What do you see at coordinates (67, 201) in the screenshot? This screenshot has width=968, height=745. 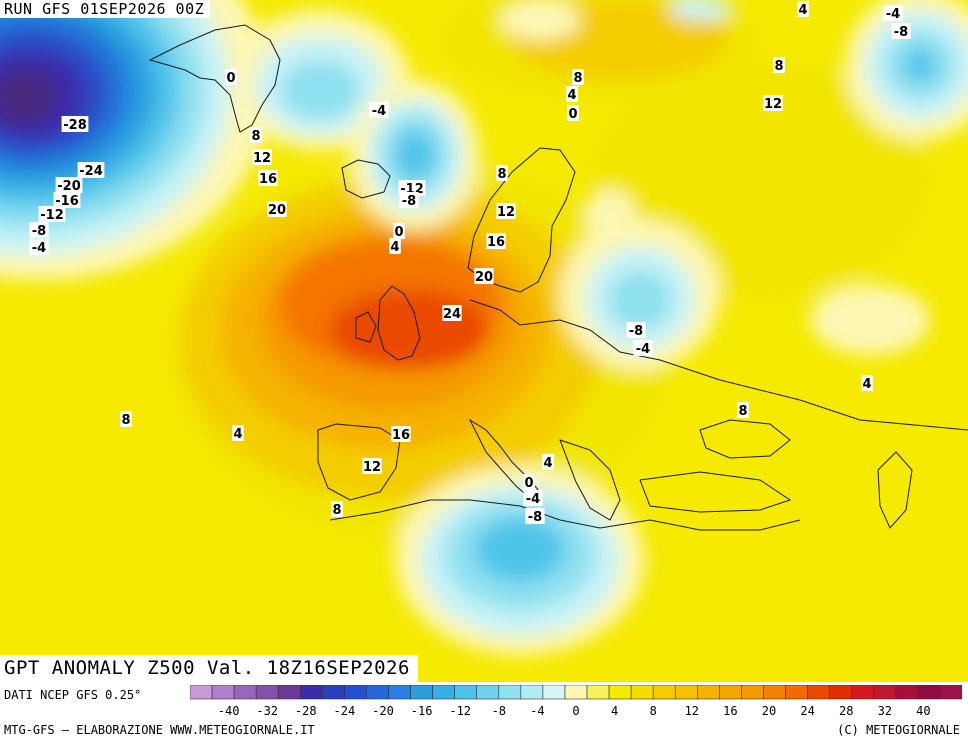 I see `contour-label: -16` at bounding box center [67, 201].